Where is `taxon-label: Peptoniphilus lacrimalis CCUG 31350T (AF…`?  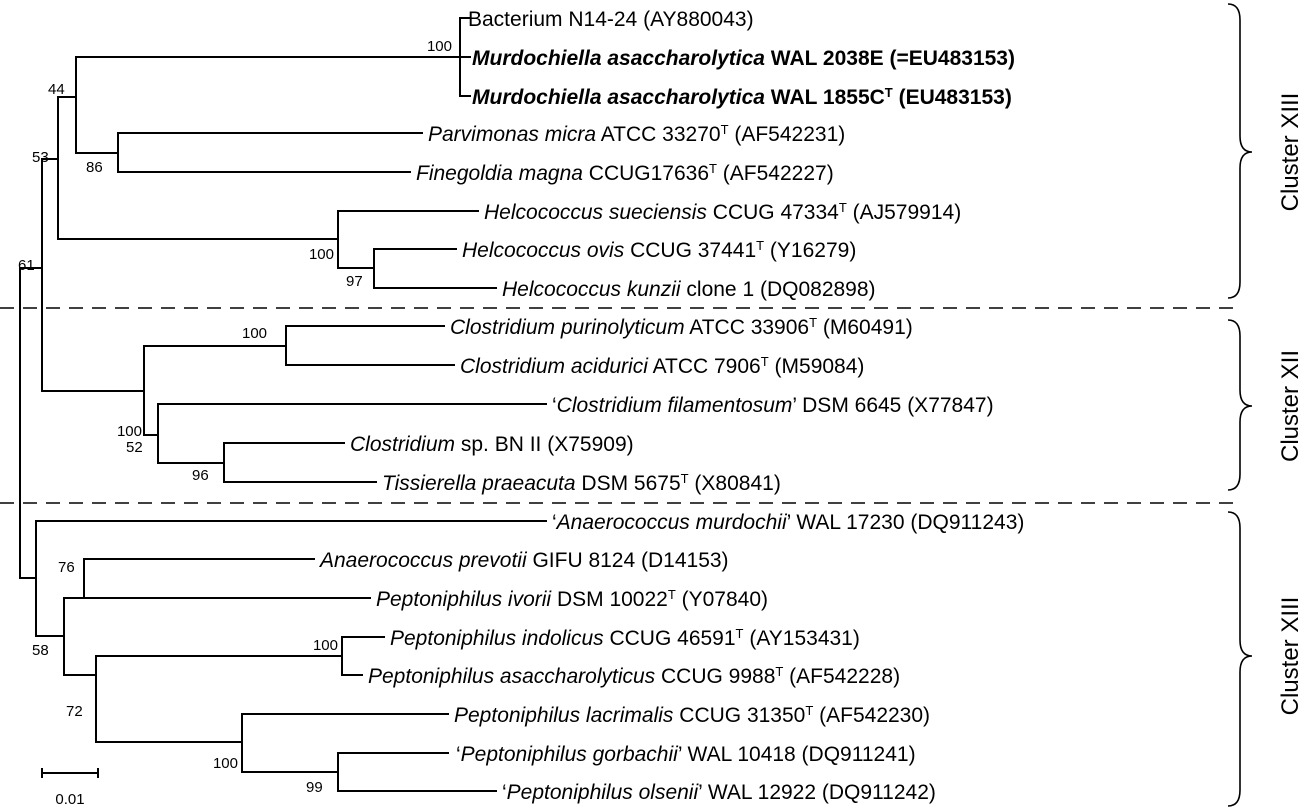
taxon-label: Peptoniphilus lacrimalis CCUG 31350T (AF… is located at coordinates (692, 715).